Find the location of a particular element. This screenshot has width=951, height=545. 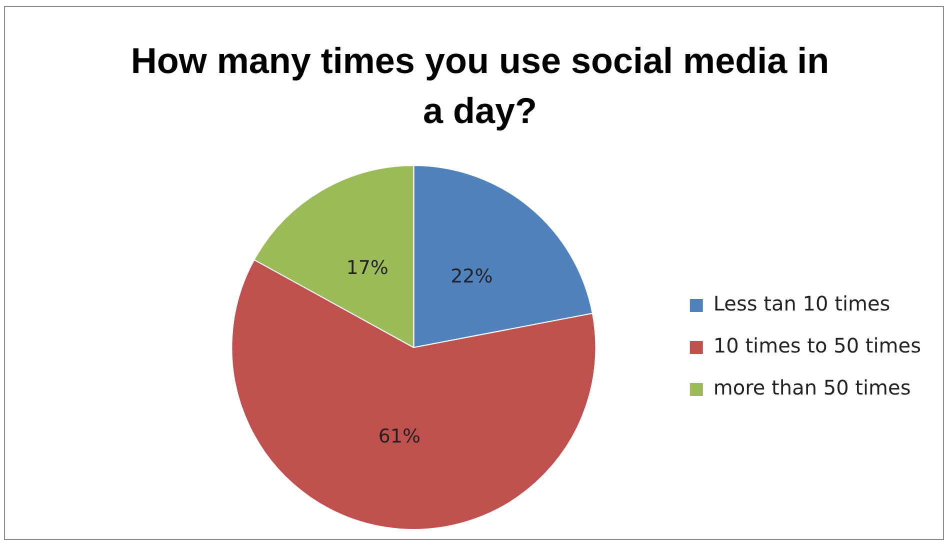

chart-title: How many times you use social media in a day? is located at coordinates (480, 86).